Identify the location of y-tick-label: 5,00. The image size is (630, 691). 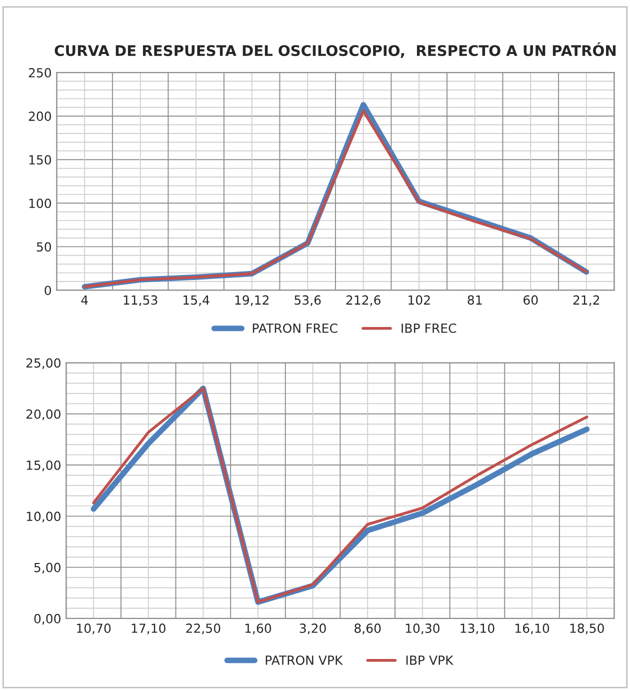
(47, 568).